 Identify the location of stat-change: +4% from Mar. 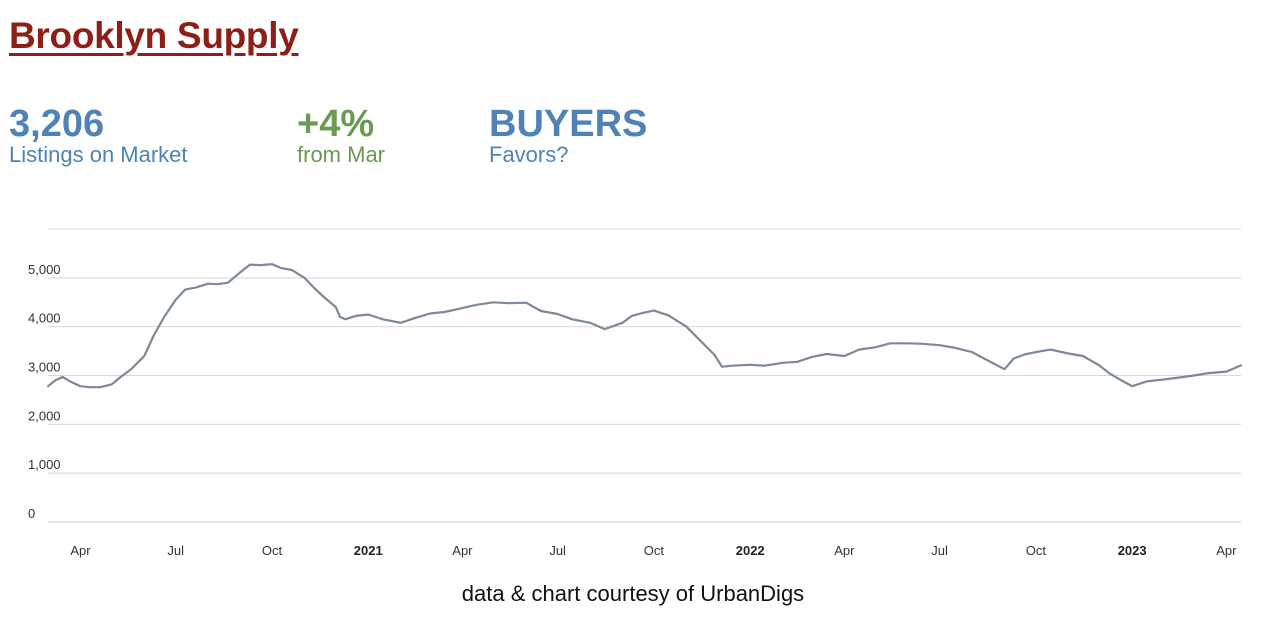
(341, 134).